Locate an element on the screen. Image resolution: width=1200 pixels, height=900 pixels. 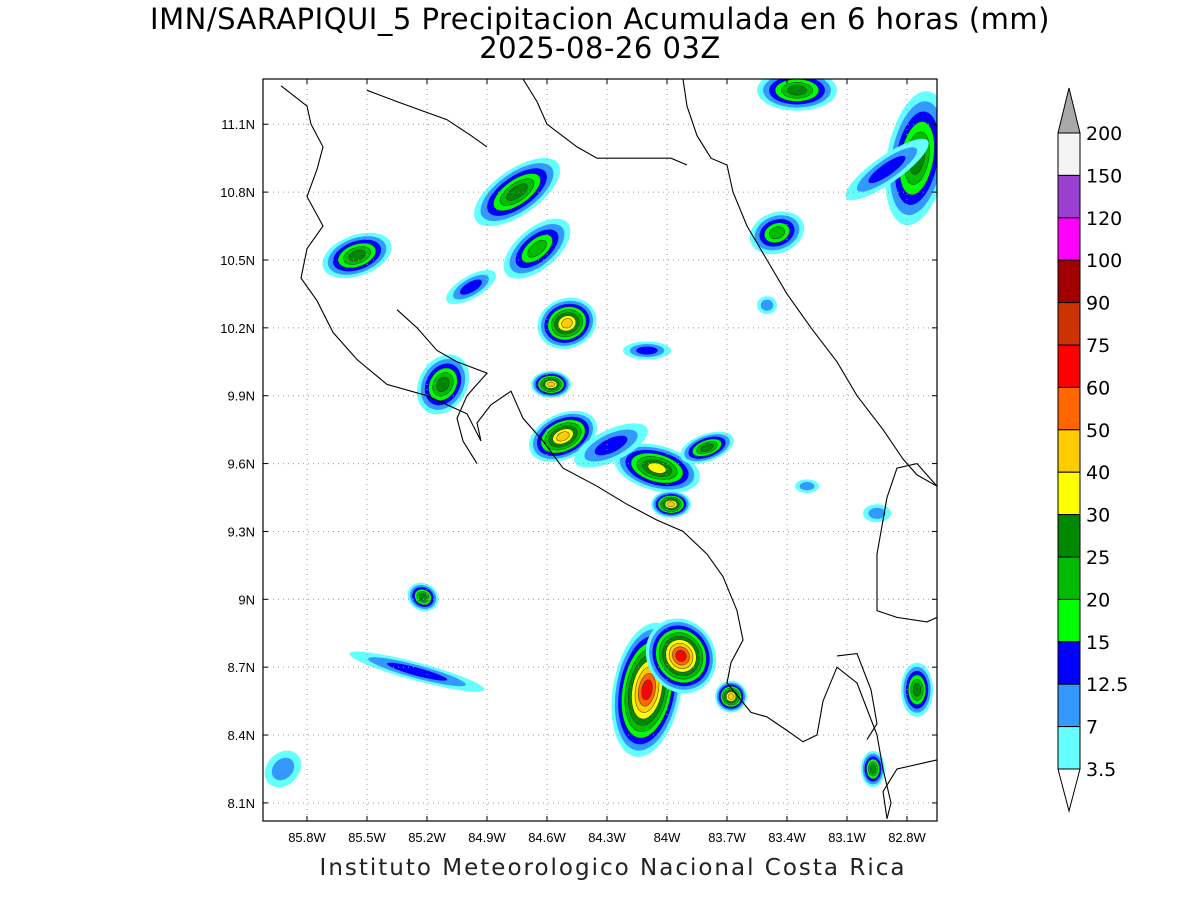
colorbar-label: 30 is located at coordinates (1098, 516).